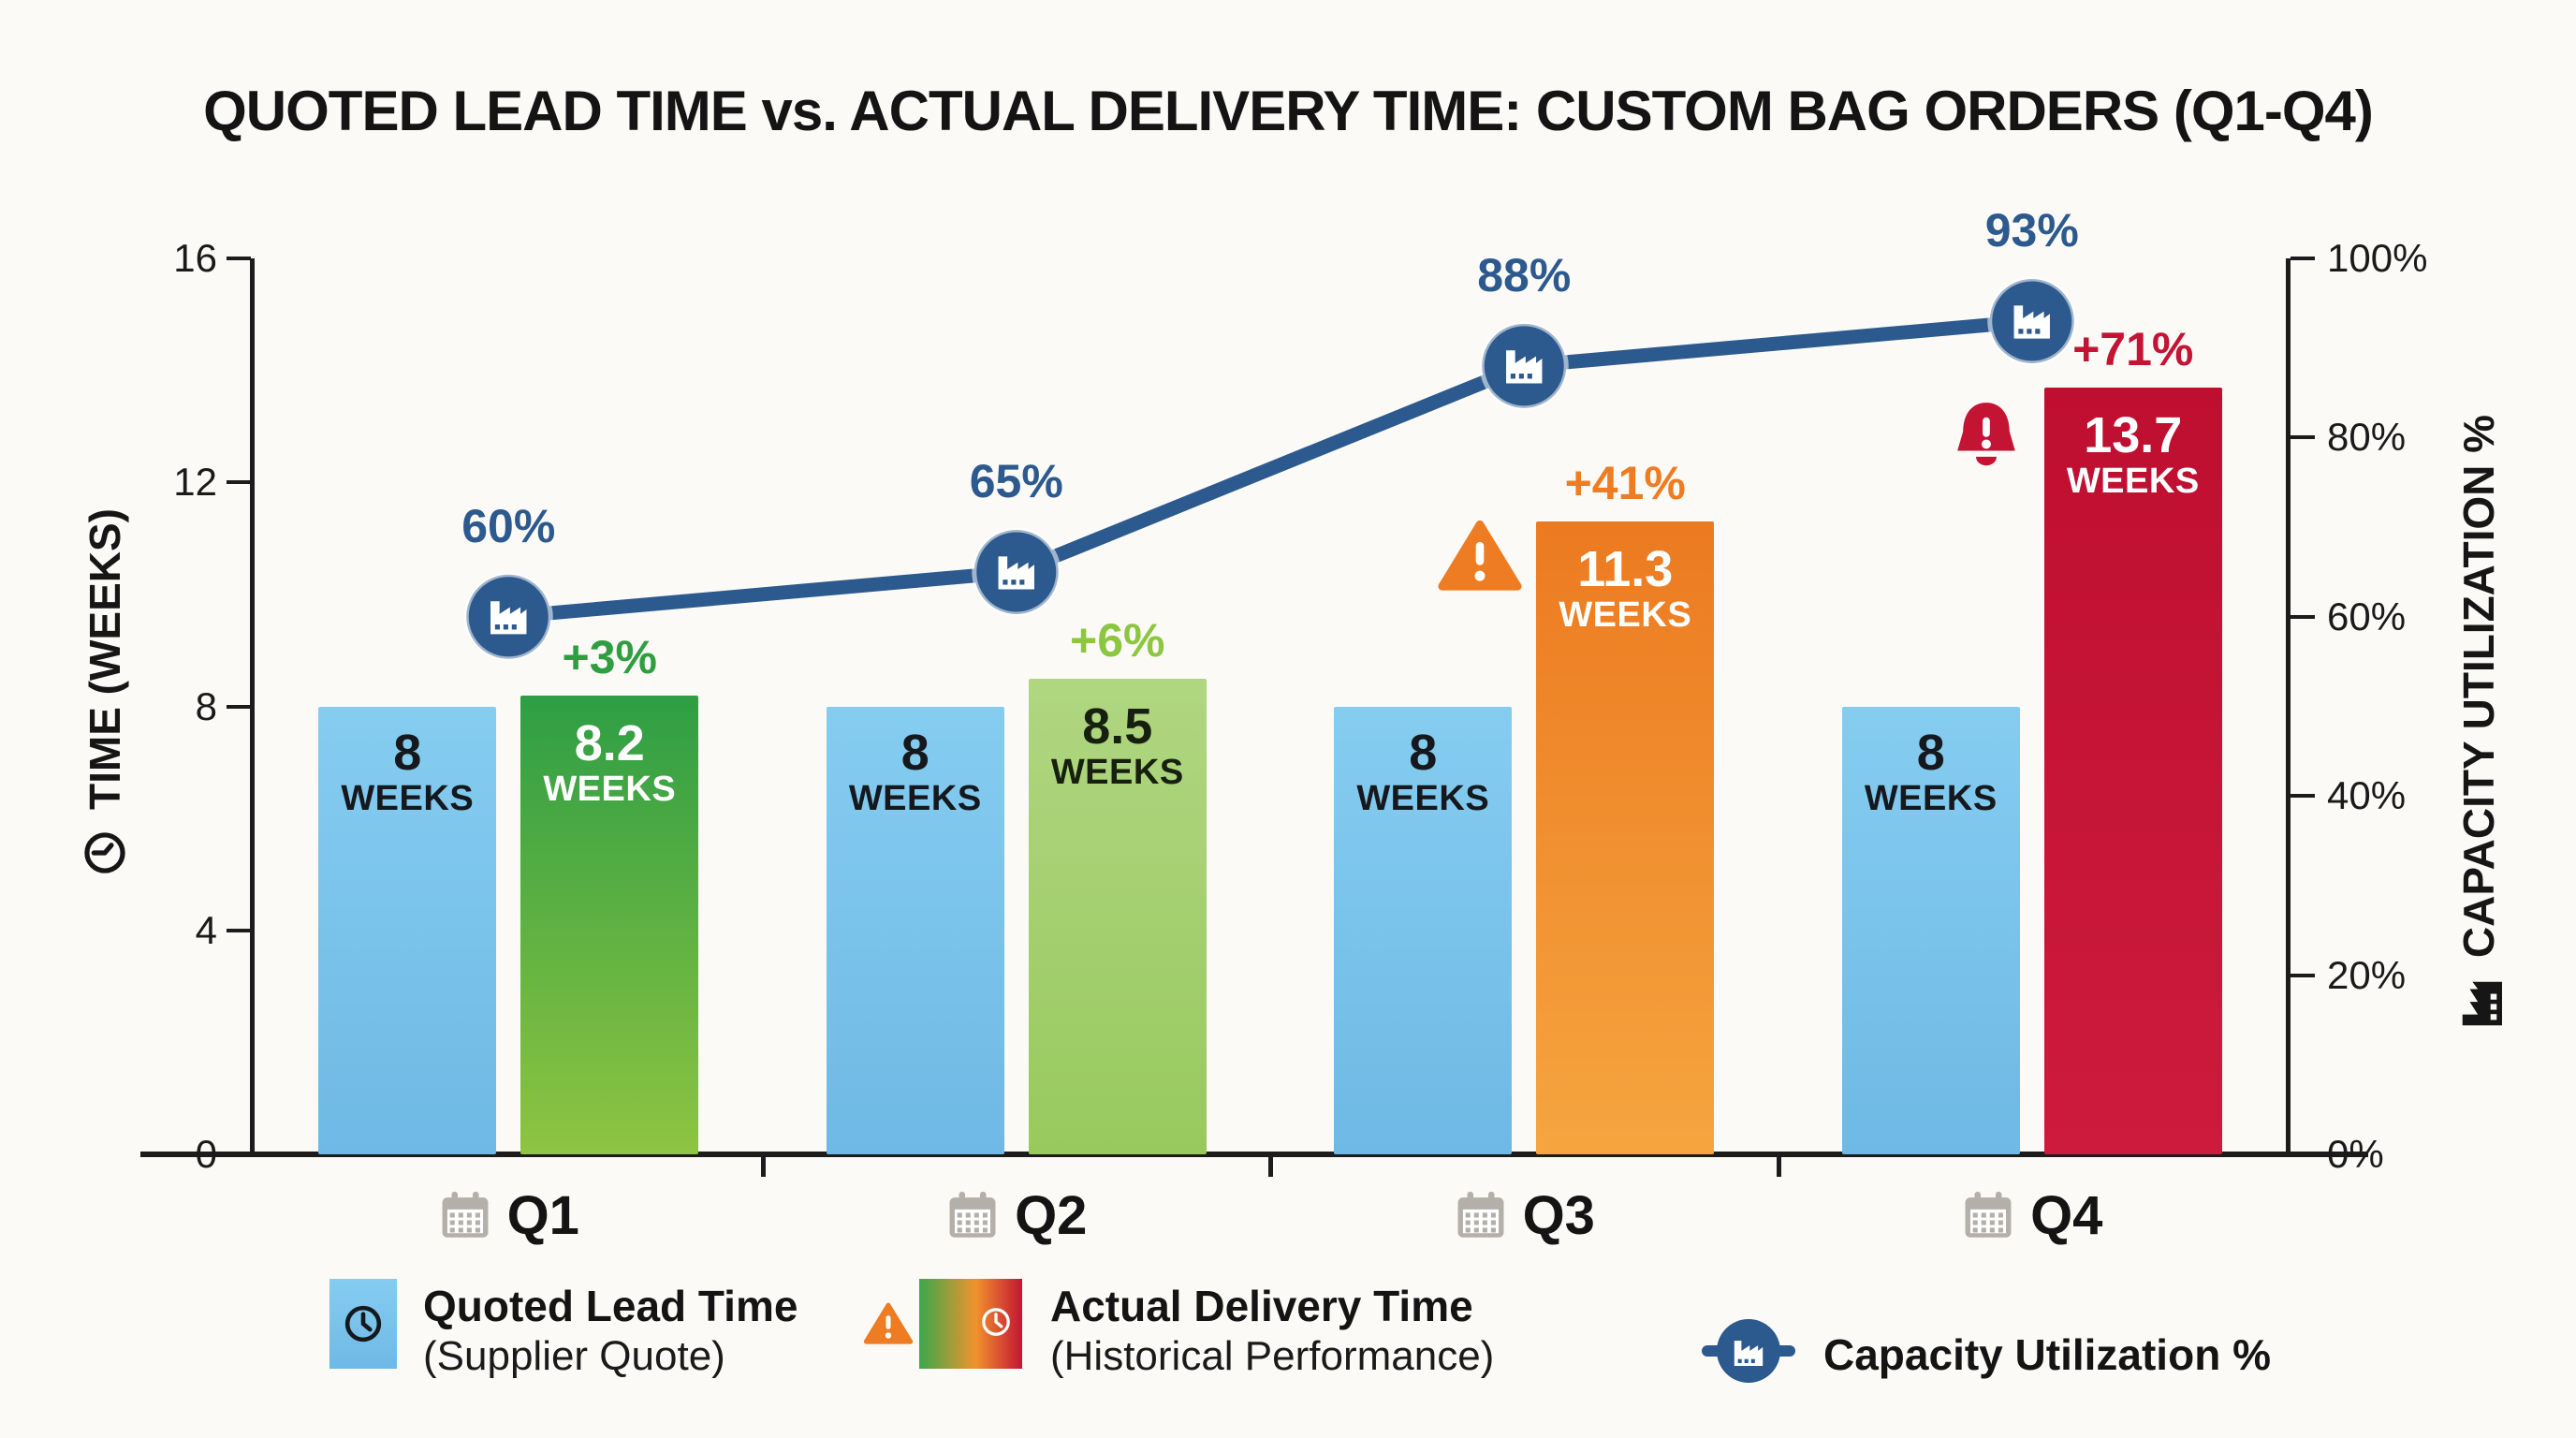 This screenshot has height=1438, width=2576. I want to click on category-label: Q2, so click(1017, 1215).